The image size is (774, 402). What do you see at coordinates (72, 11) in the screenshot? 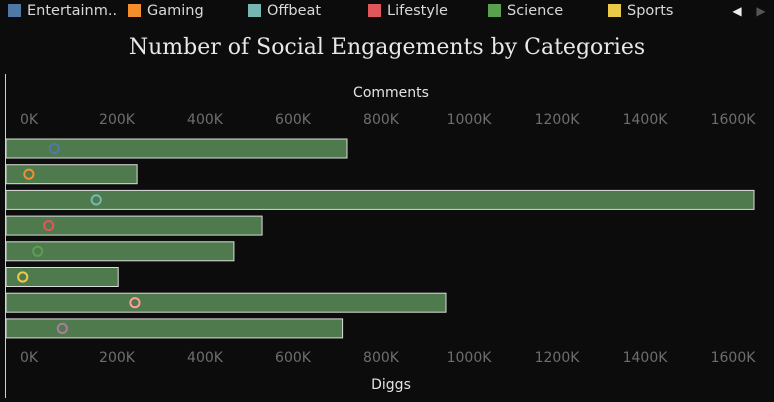
I see `legend-label-entertainment: Entertainm..` at bounding box center [72, 11].